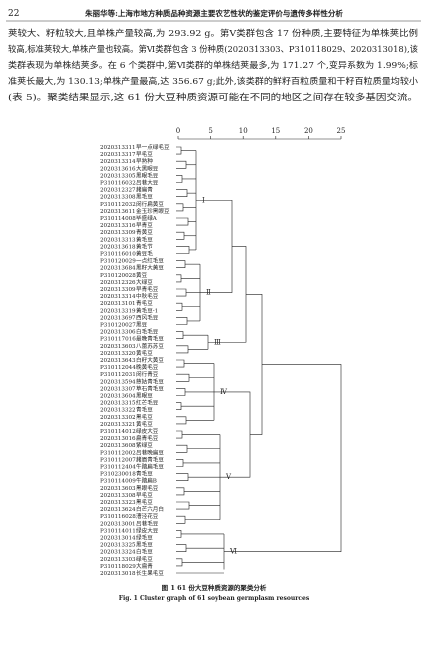 This screenshot has width=427, height=660. Describe the element at coordinates (153, 211) in the screenshot. I see `leaf-name: 金玉珍黑眼豆` at that location.